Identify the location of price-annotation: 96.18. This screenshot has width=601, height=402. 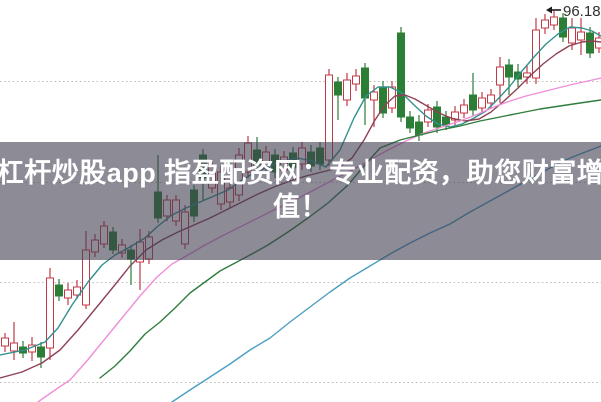
(573, 11).